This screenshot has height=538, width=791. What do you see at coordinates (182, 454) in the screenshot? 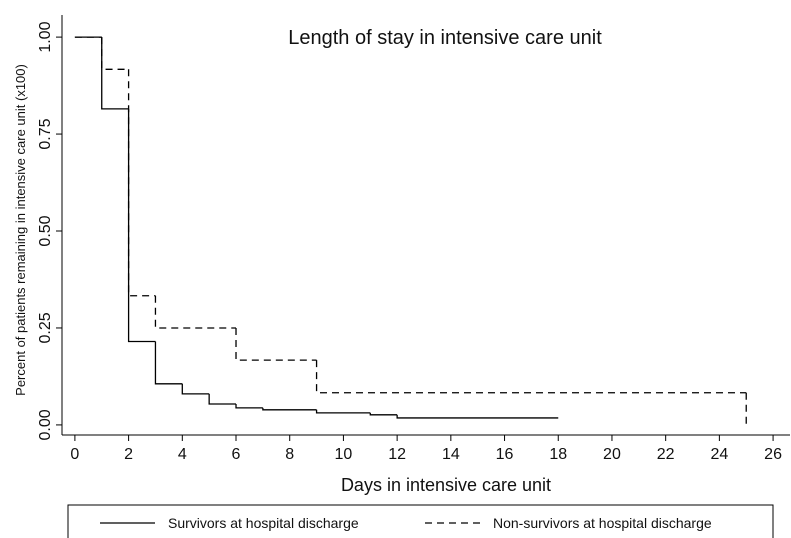
I see `x-tick-label: 4` at bounding box center [182, 454].